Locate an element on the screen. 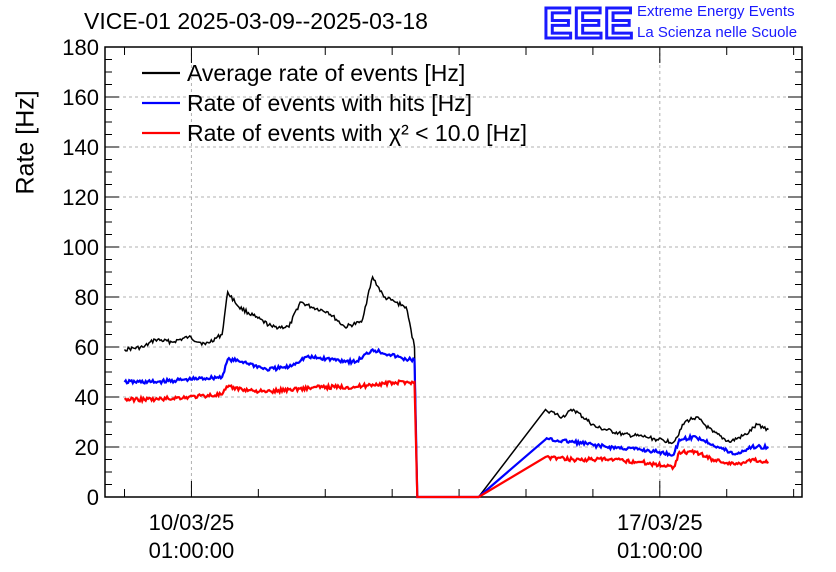 Image resolution: width=836 pixels, height=572 pixels. legend-label-3: Rate of events with χ² < 10.0 [Hz] is located at coordinates (357, 133).